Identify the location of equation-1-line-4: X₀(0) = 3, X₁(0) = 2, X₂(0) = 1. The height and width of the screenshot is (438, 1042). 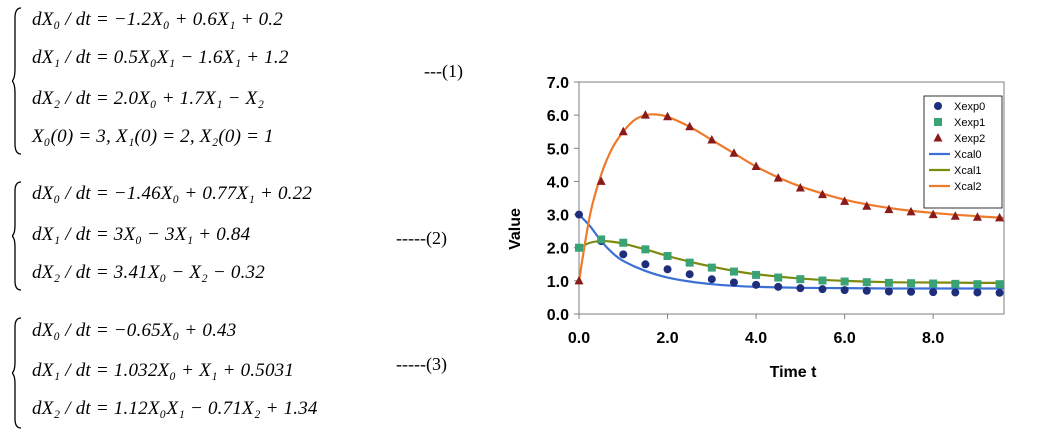
(153, 136).